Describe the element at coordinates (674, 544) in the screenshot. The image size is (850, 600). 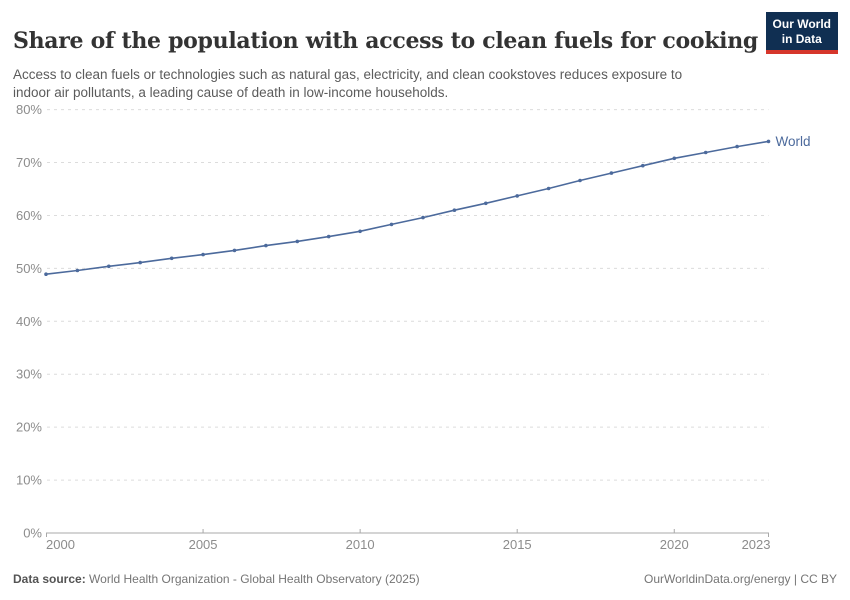
I see `x-axis-tick-label: 2020` at that location.